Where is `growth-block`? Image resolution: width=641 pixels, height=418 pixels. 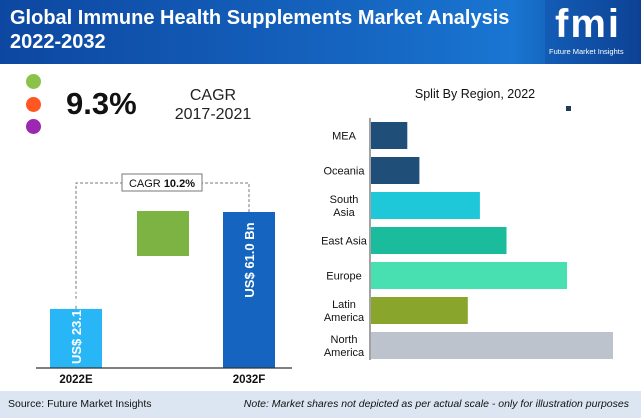 growth-block is located at coordinates (163, 233).